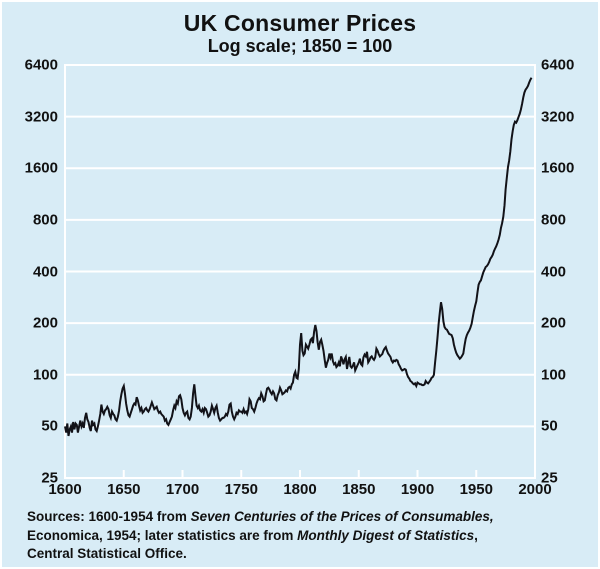 This screenshot has width=600, height=569. What do you see at coordinates (554, 220) in the screenshot?
I see `y-axis-label-right: 800` at bounding box center [554, 220].